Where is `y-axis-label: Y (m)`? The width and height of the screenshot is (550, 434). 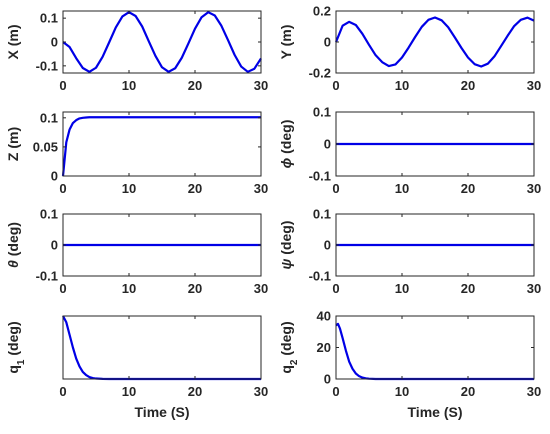 y-axis-label: Y (m) is located at coordinates (286, 42).